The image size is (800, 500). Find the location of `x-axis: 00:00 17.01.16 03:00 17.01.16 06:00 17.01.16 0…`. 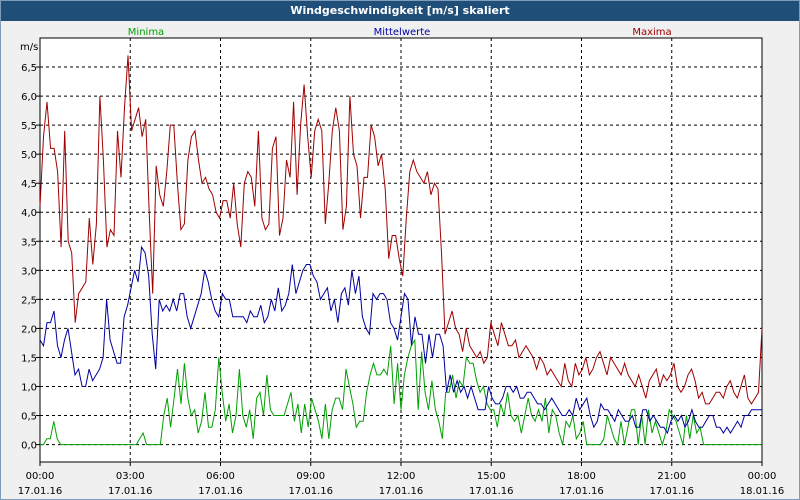

x-axis: 00:00 17.01.16 03:00 17.01.16 06:00 17.01.16 0… is located at coordinates (401, 479).